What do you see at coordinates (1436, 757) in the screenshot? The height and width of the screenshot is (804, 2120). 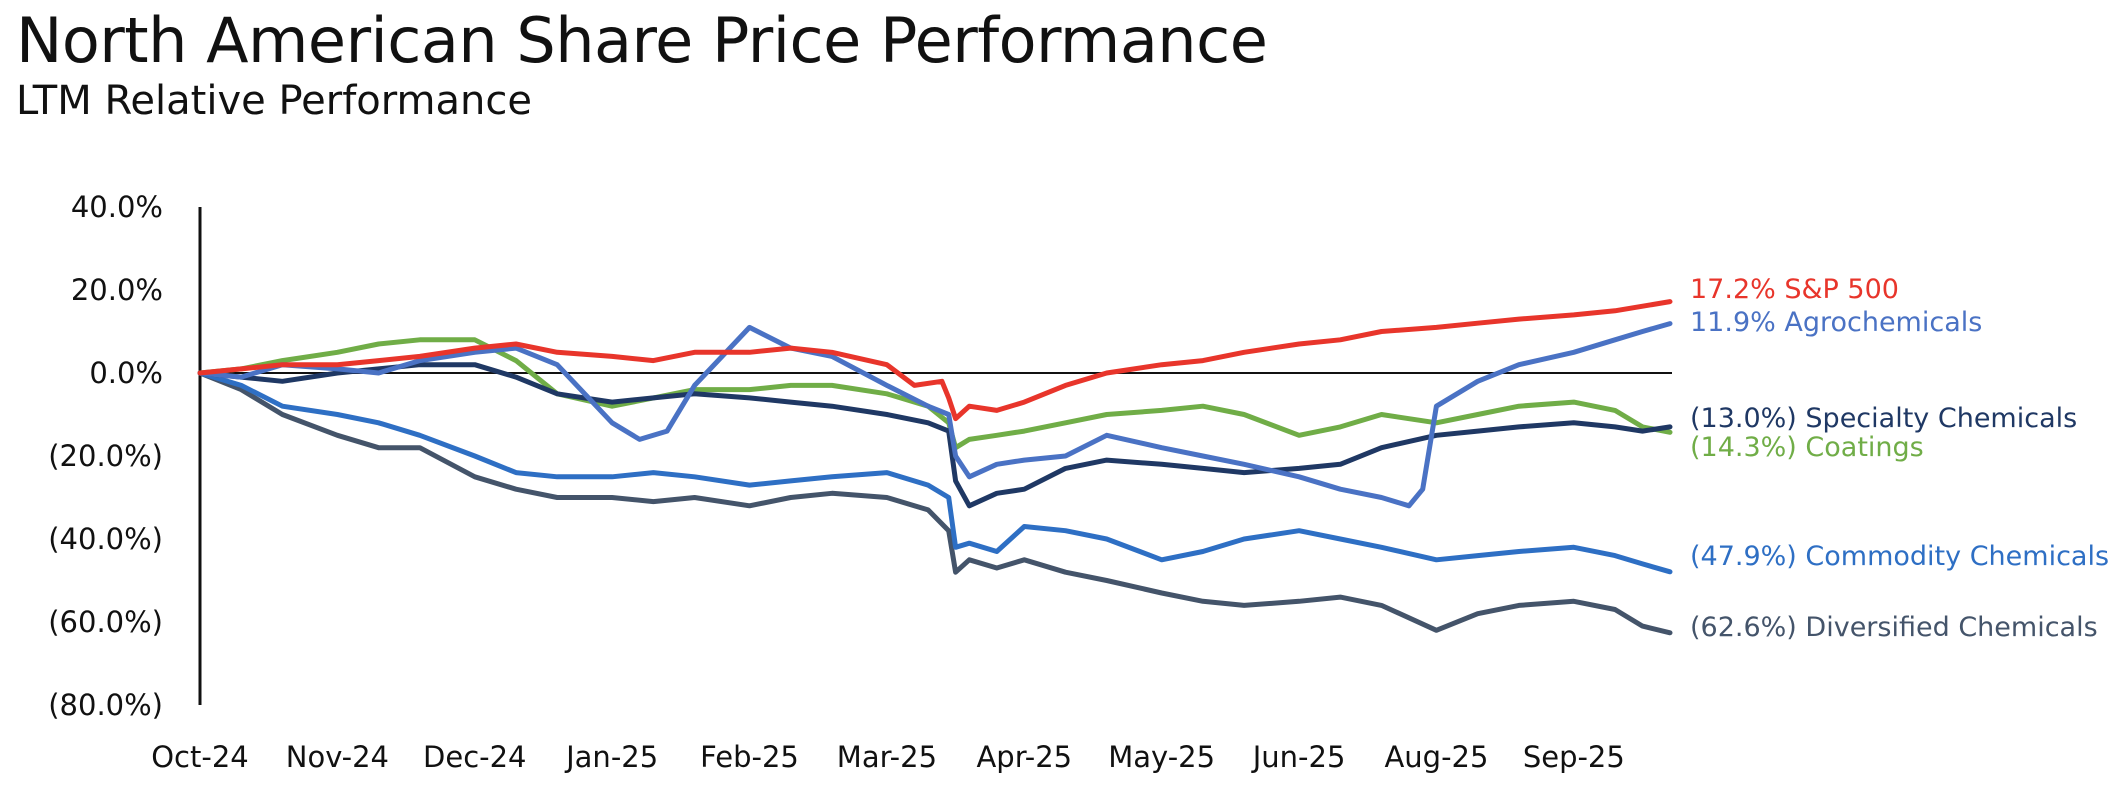 I see `x-tick-label: Aug-25` at bounding box center [1436, 757].